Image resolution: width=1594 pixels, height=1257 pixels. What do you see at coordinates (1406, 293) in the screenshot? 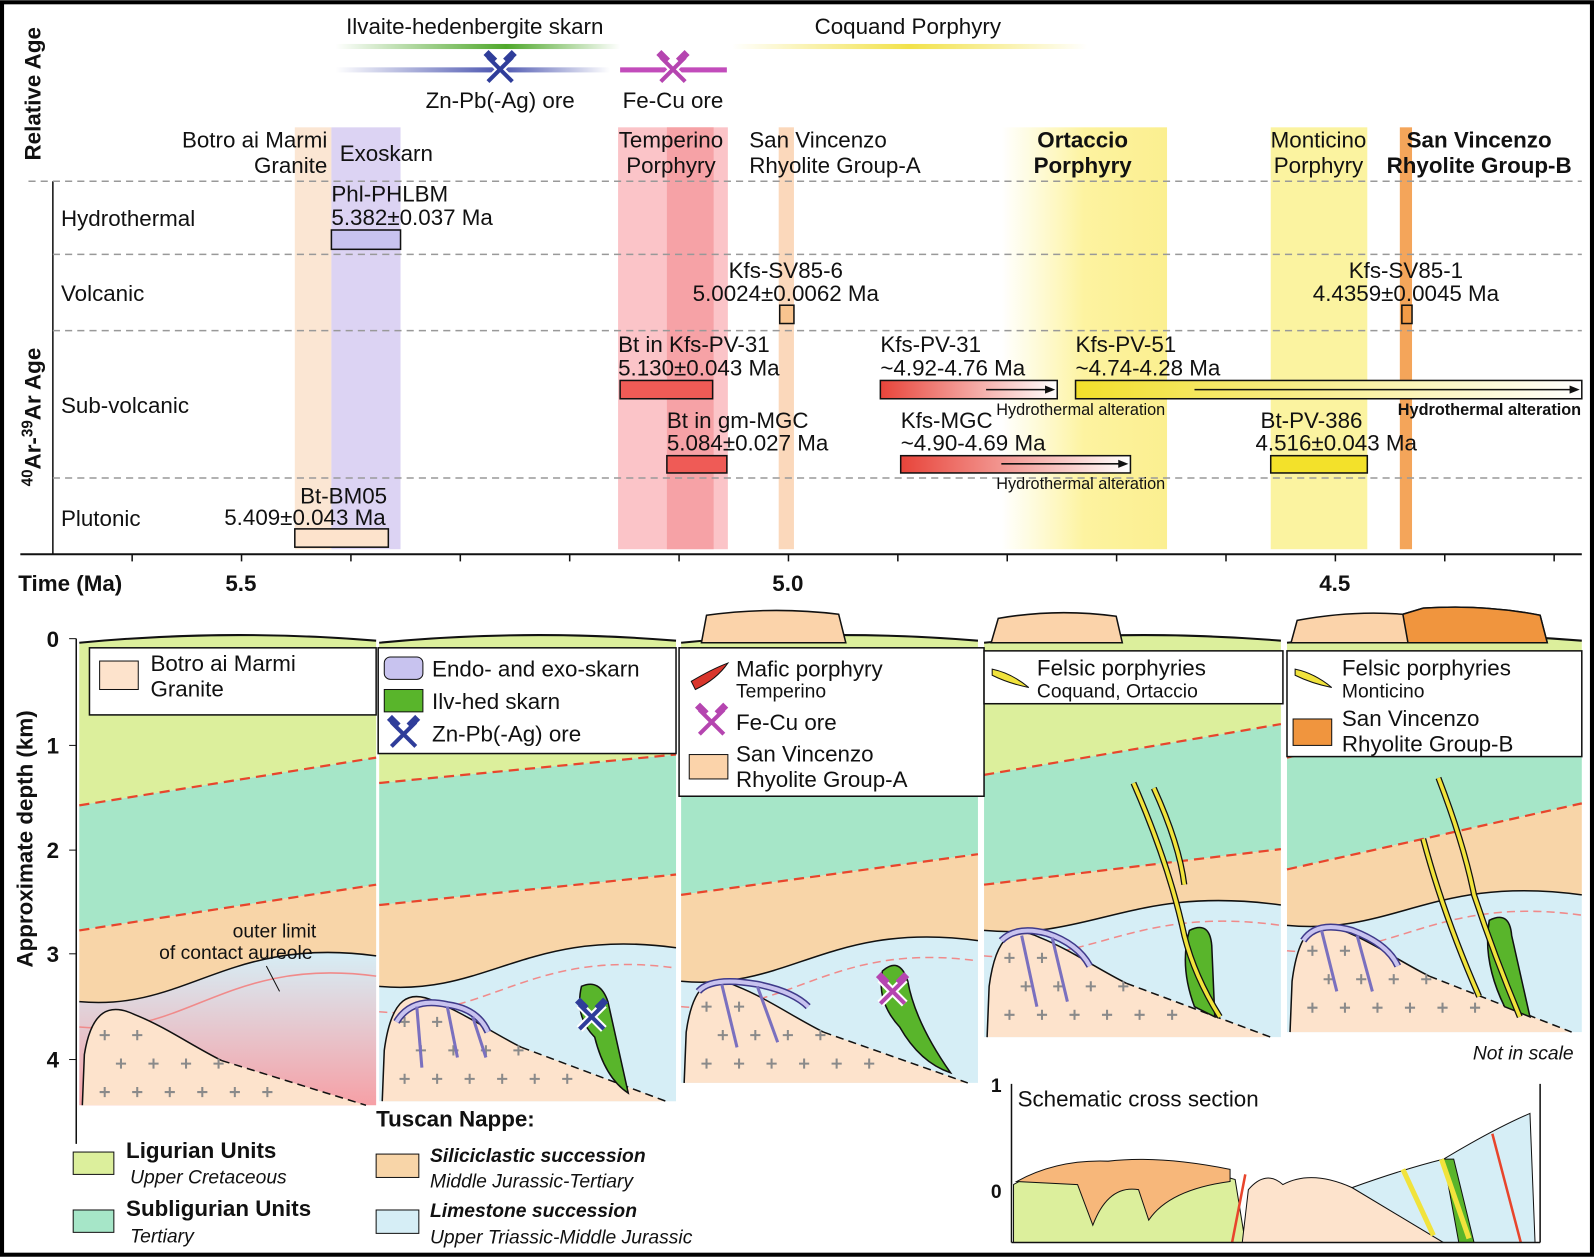
I see `label: 4.4359±0.0045 Ma` at bounding box center [1406, 293].